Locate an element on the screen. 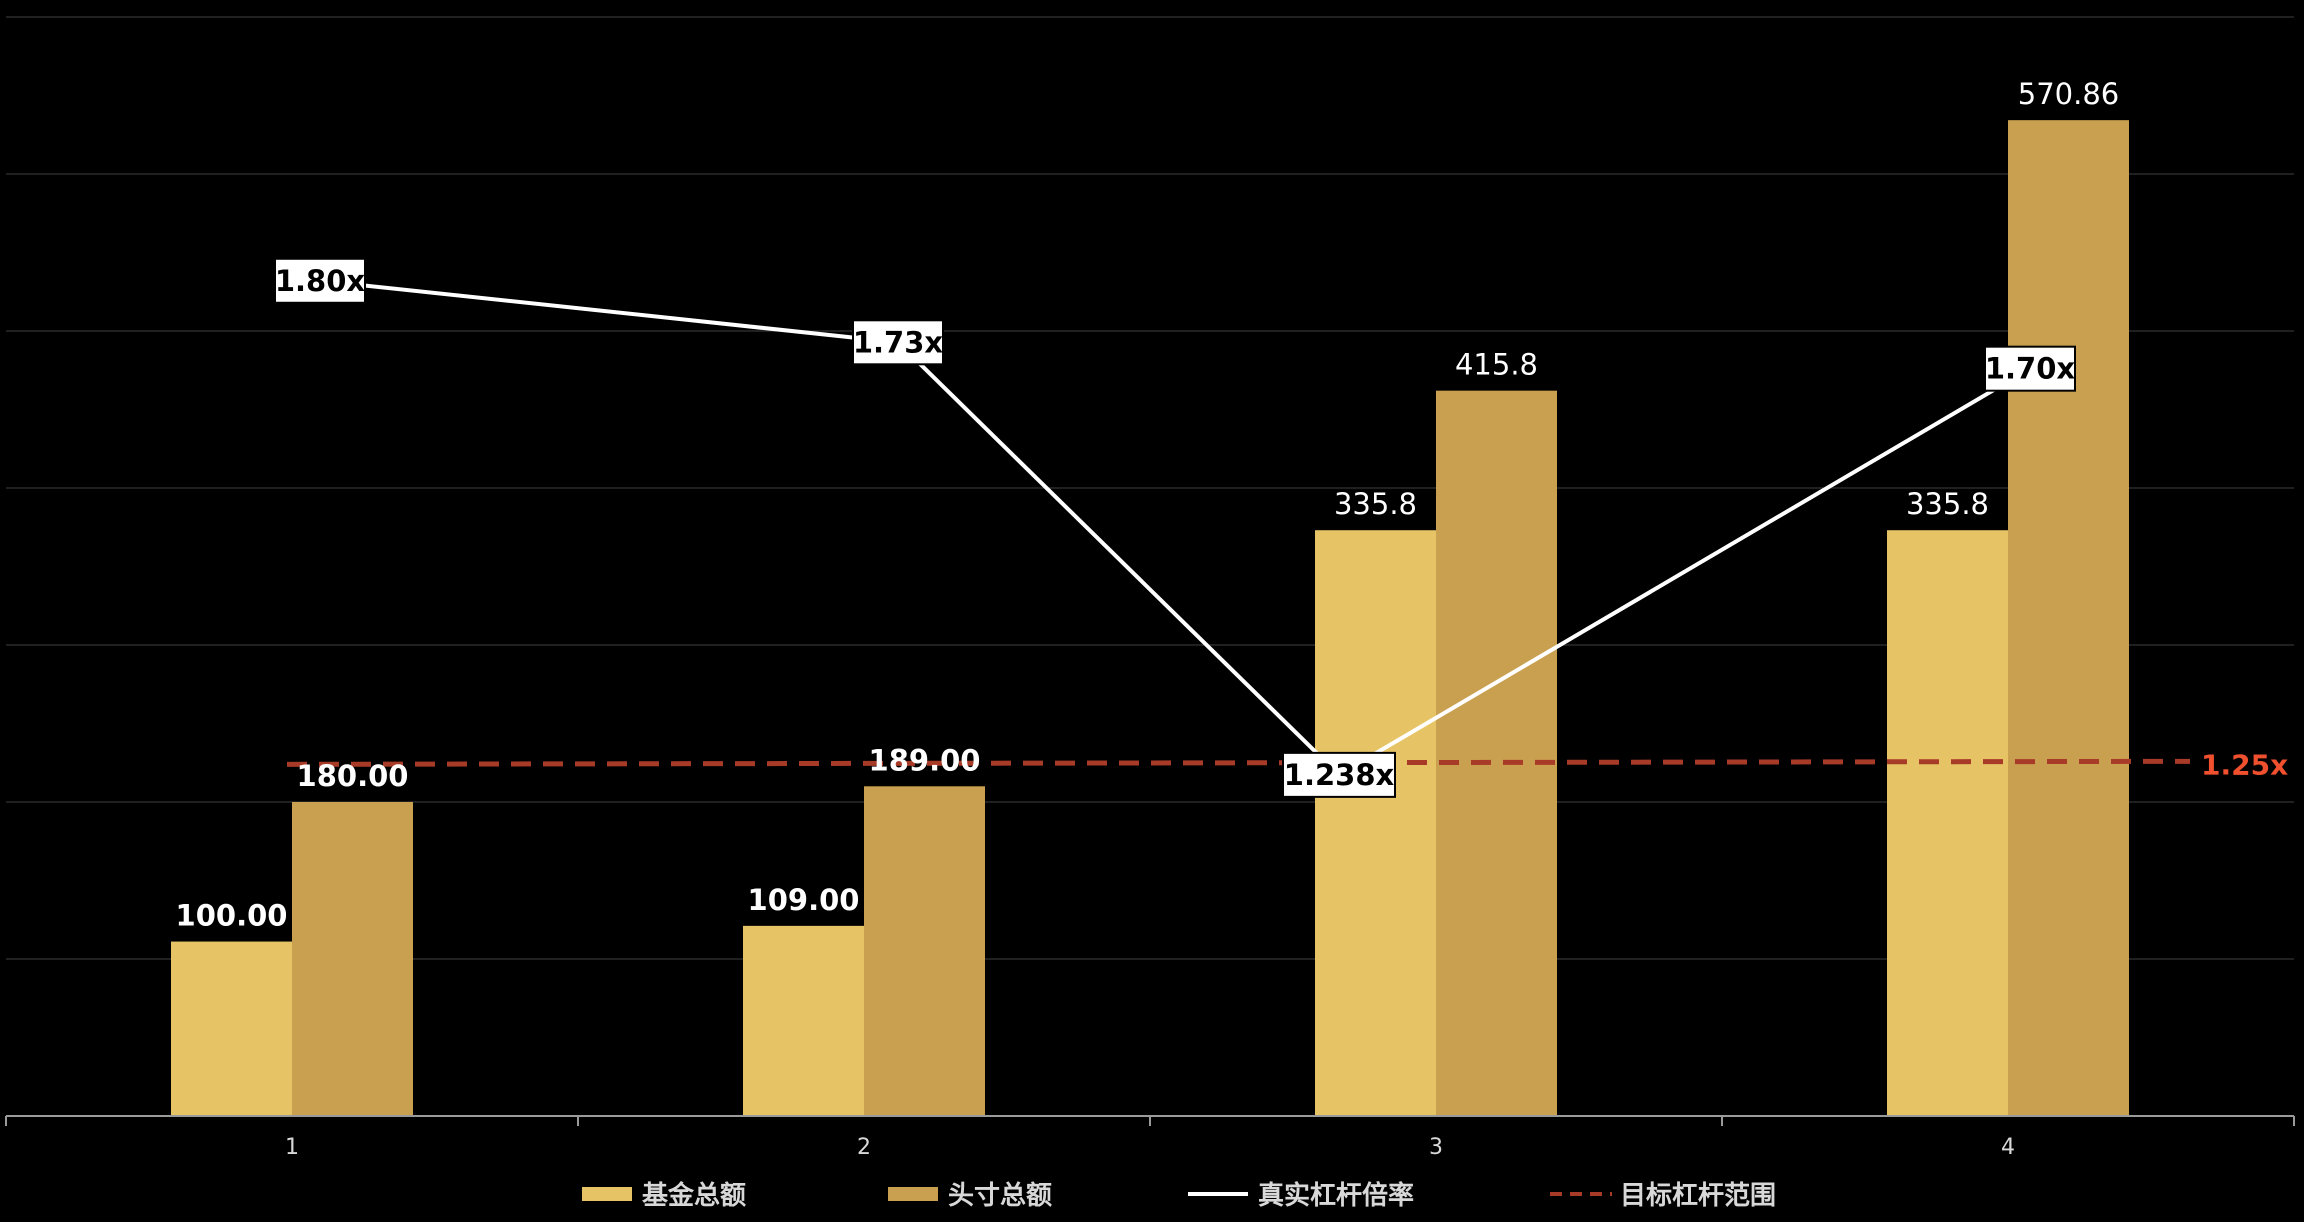  bar-value-label: 100.00 is located at coordinates (232, 916).